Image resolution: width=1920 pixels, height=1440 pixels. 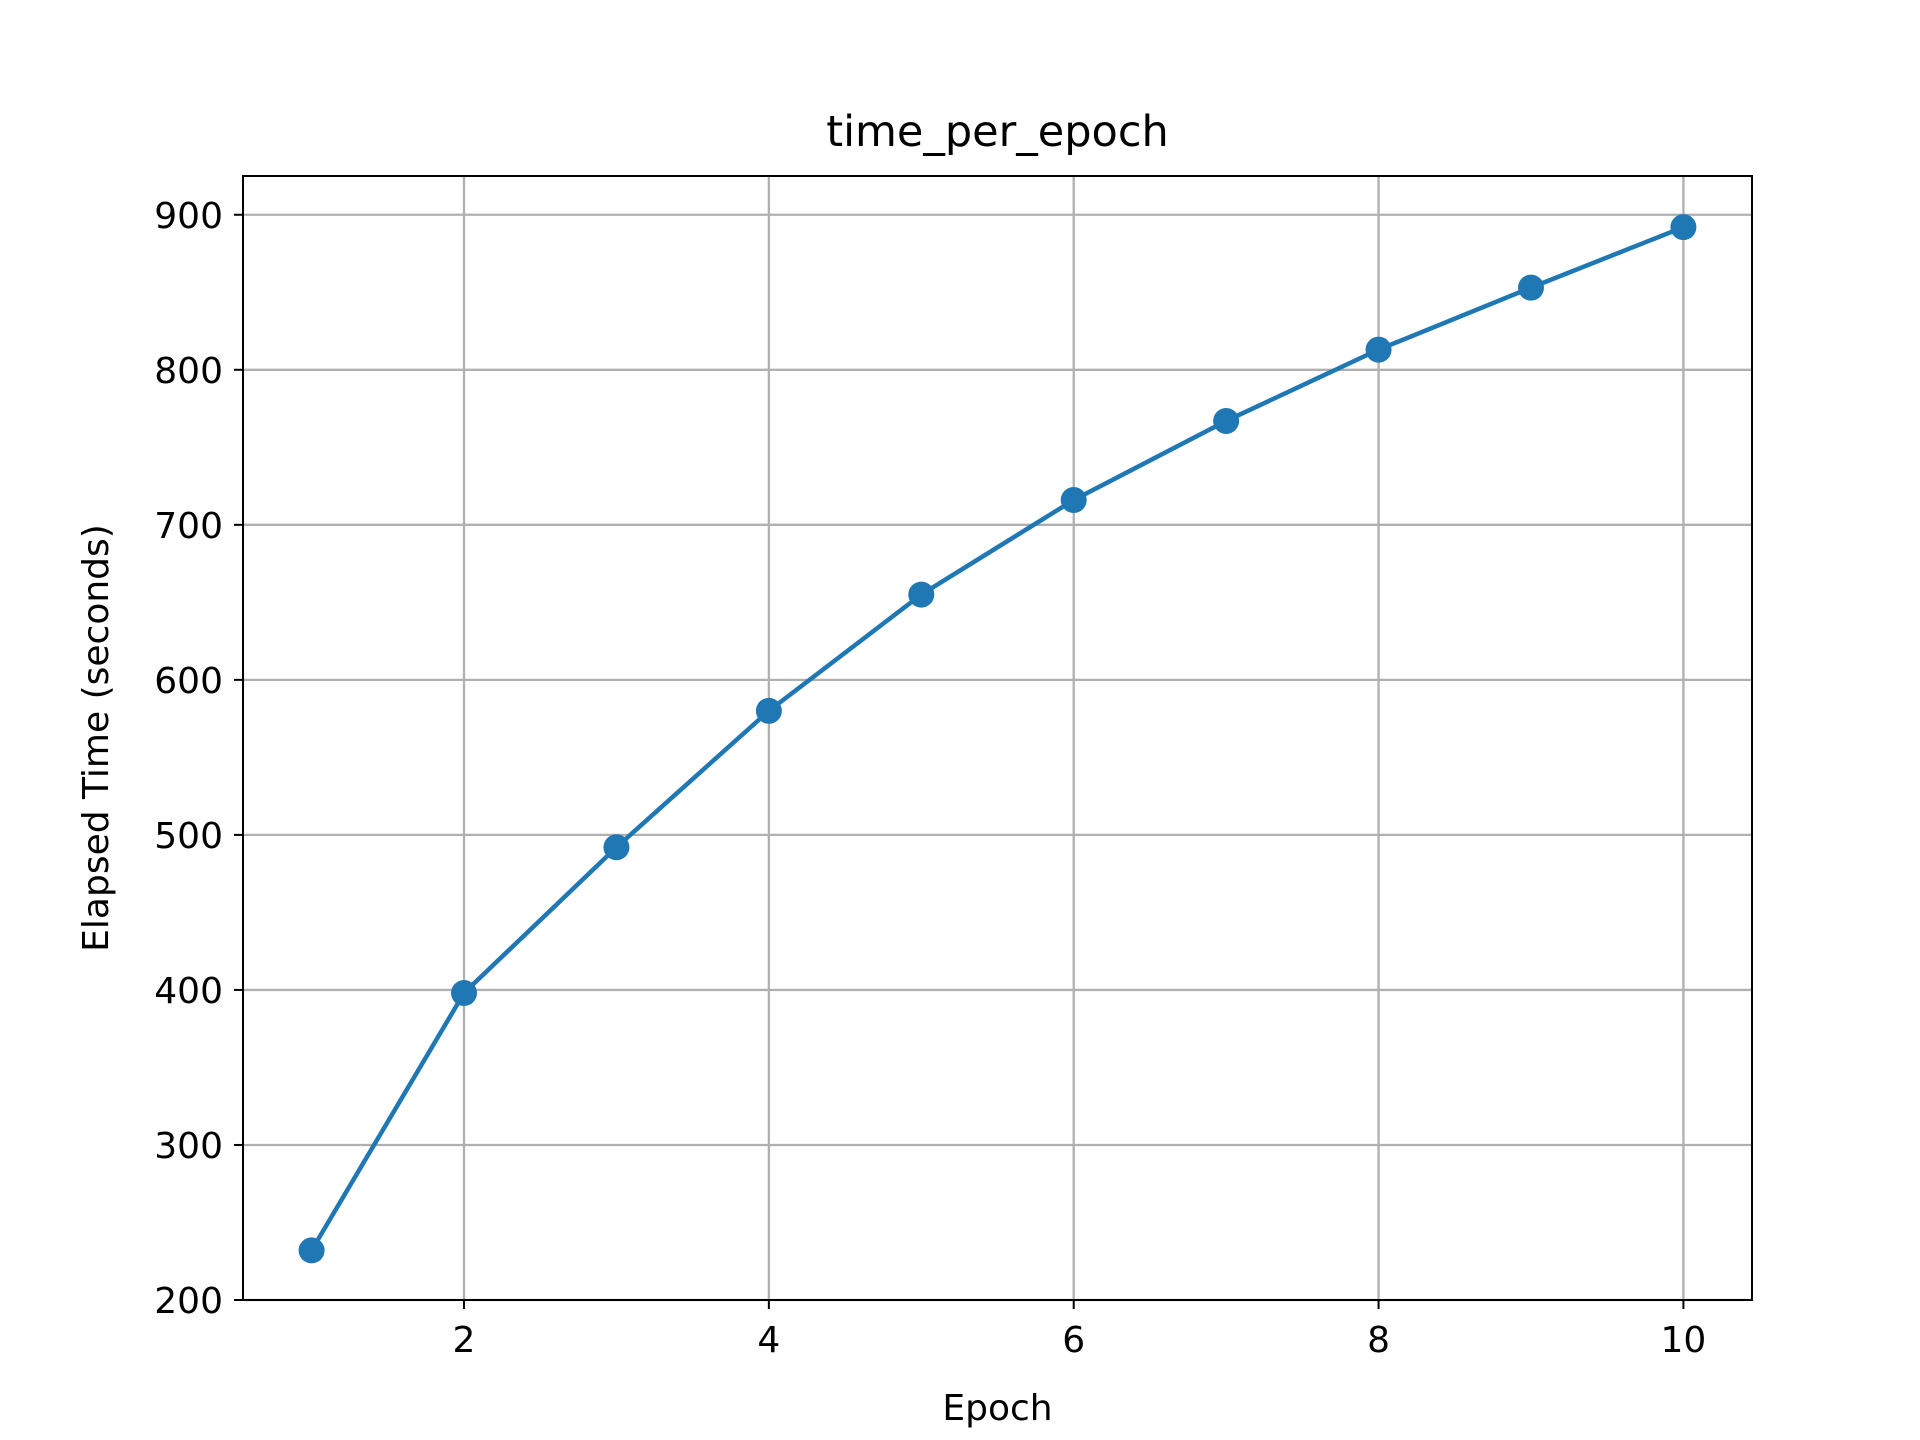 I want to click on y-tick-label: 500, so click(x=188, y=836).